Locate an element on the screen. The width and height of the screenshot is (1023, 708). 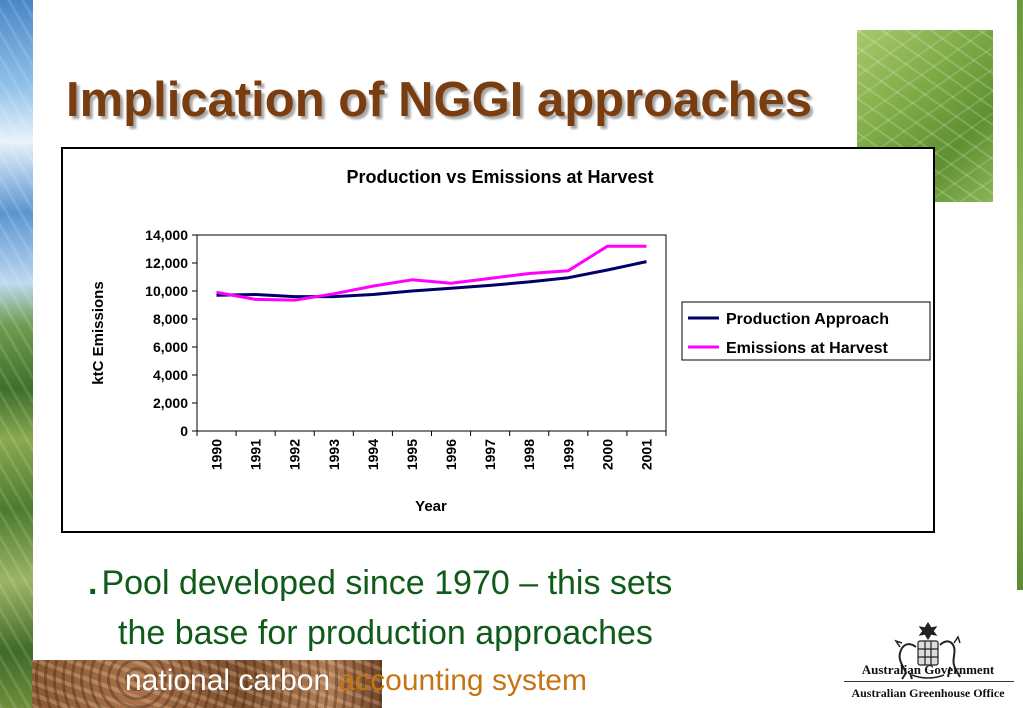
x-tick-label: 1998 is located at coordinates (529, 454).